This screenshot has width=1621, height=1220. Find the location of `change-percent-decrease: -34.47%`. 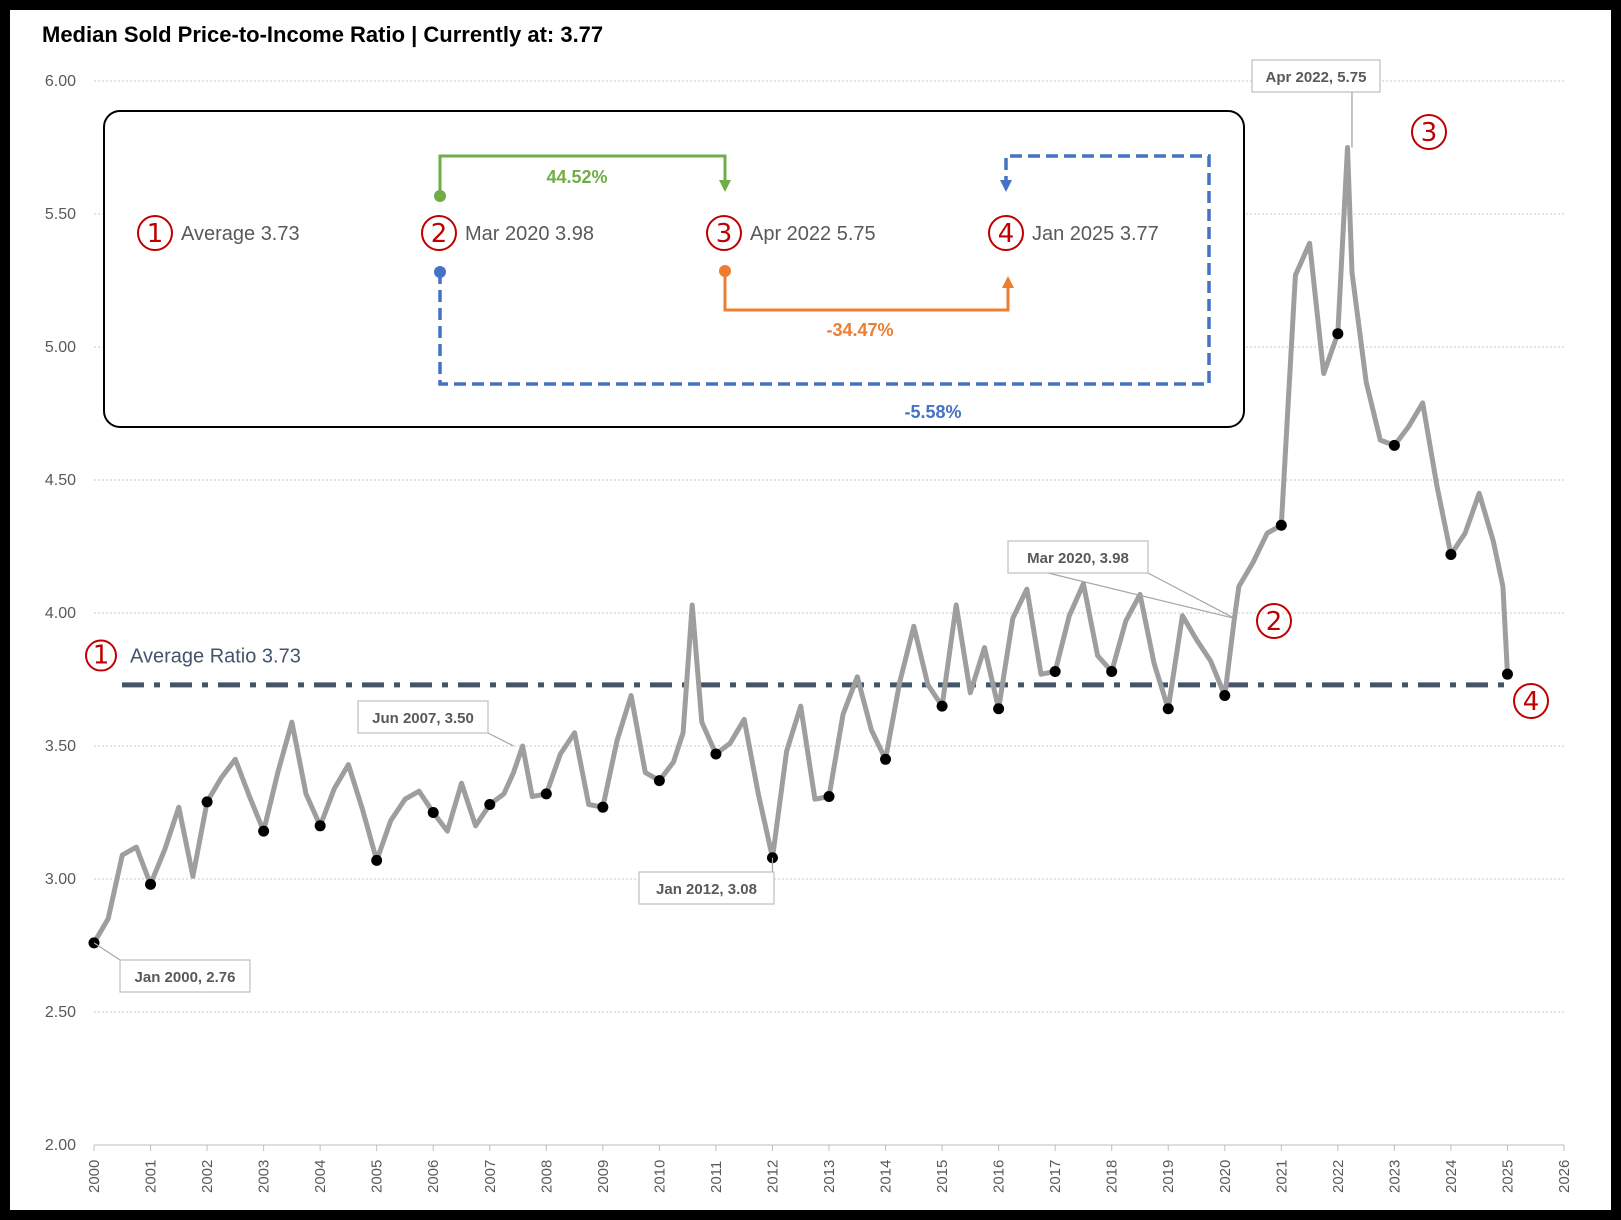

change-percent-decrease: -34.47% is located at coordinates (859, 330).